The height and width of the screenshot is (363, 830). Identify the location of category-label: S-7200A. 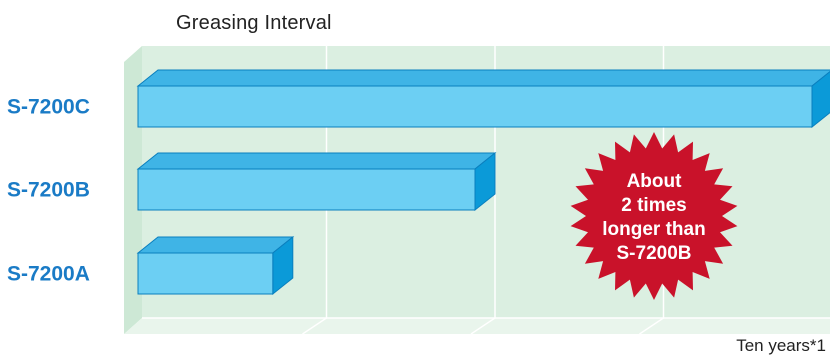
(48, 274).